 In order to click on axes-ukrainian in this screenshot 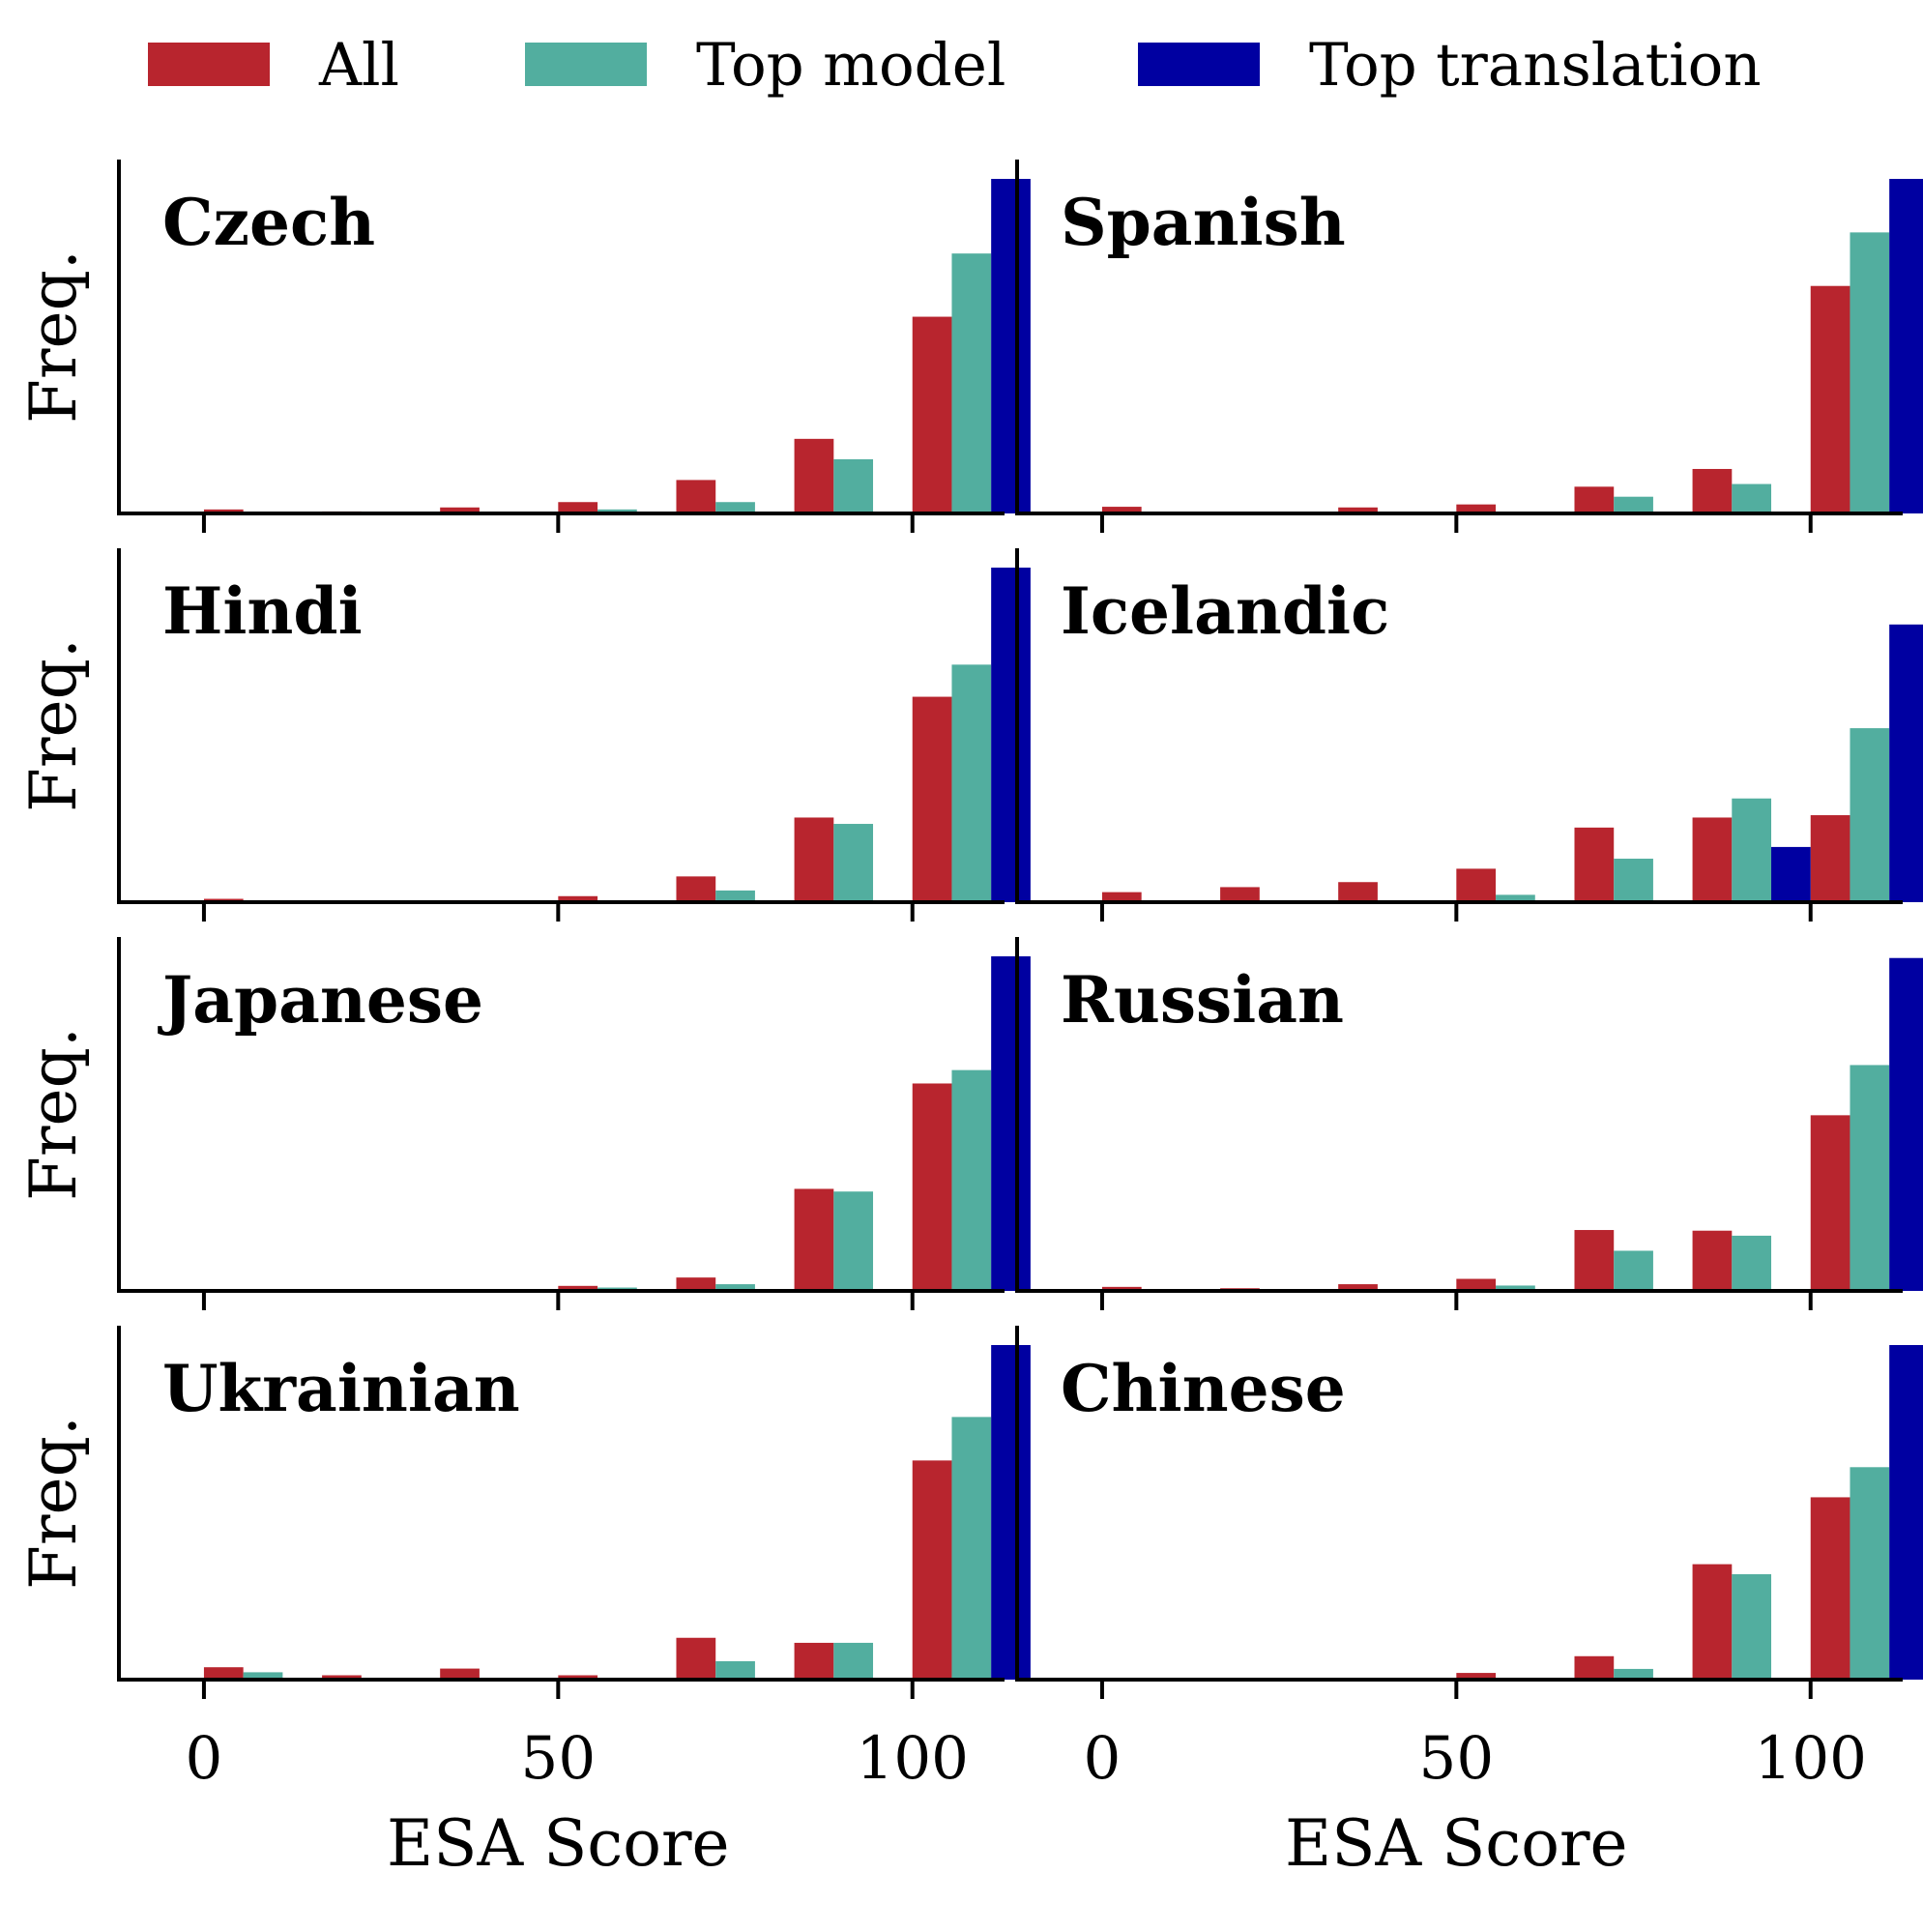, I will do `click(561, 1504)`.